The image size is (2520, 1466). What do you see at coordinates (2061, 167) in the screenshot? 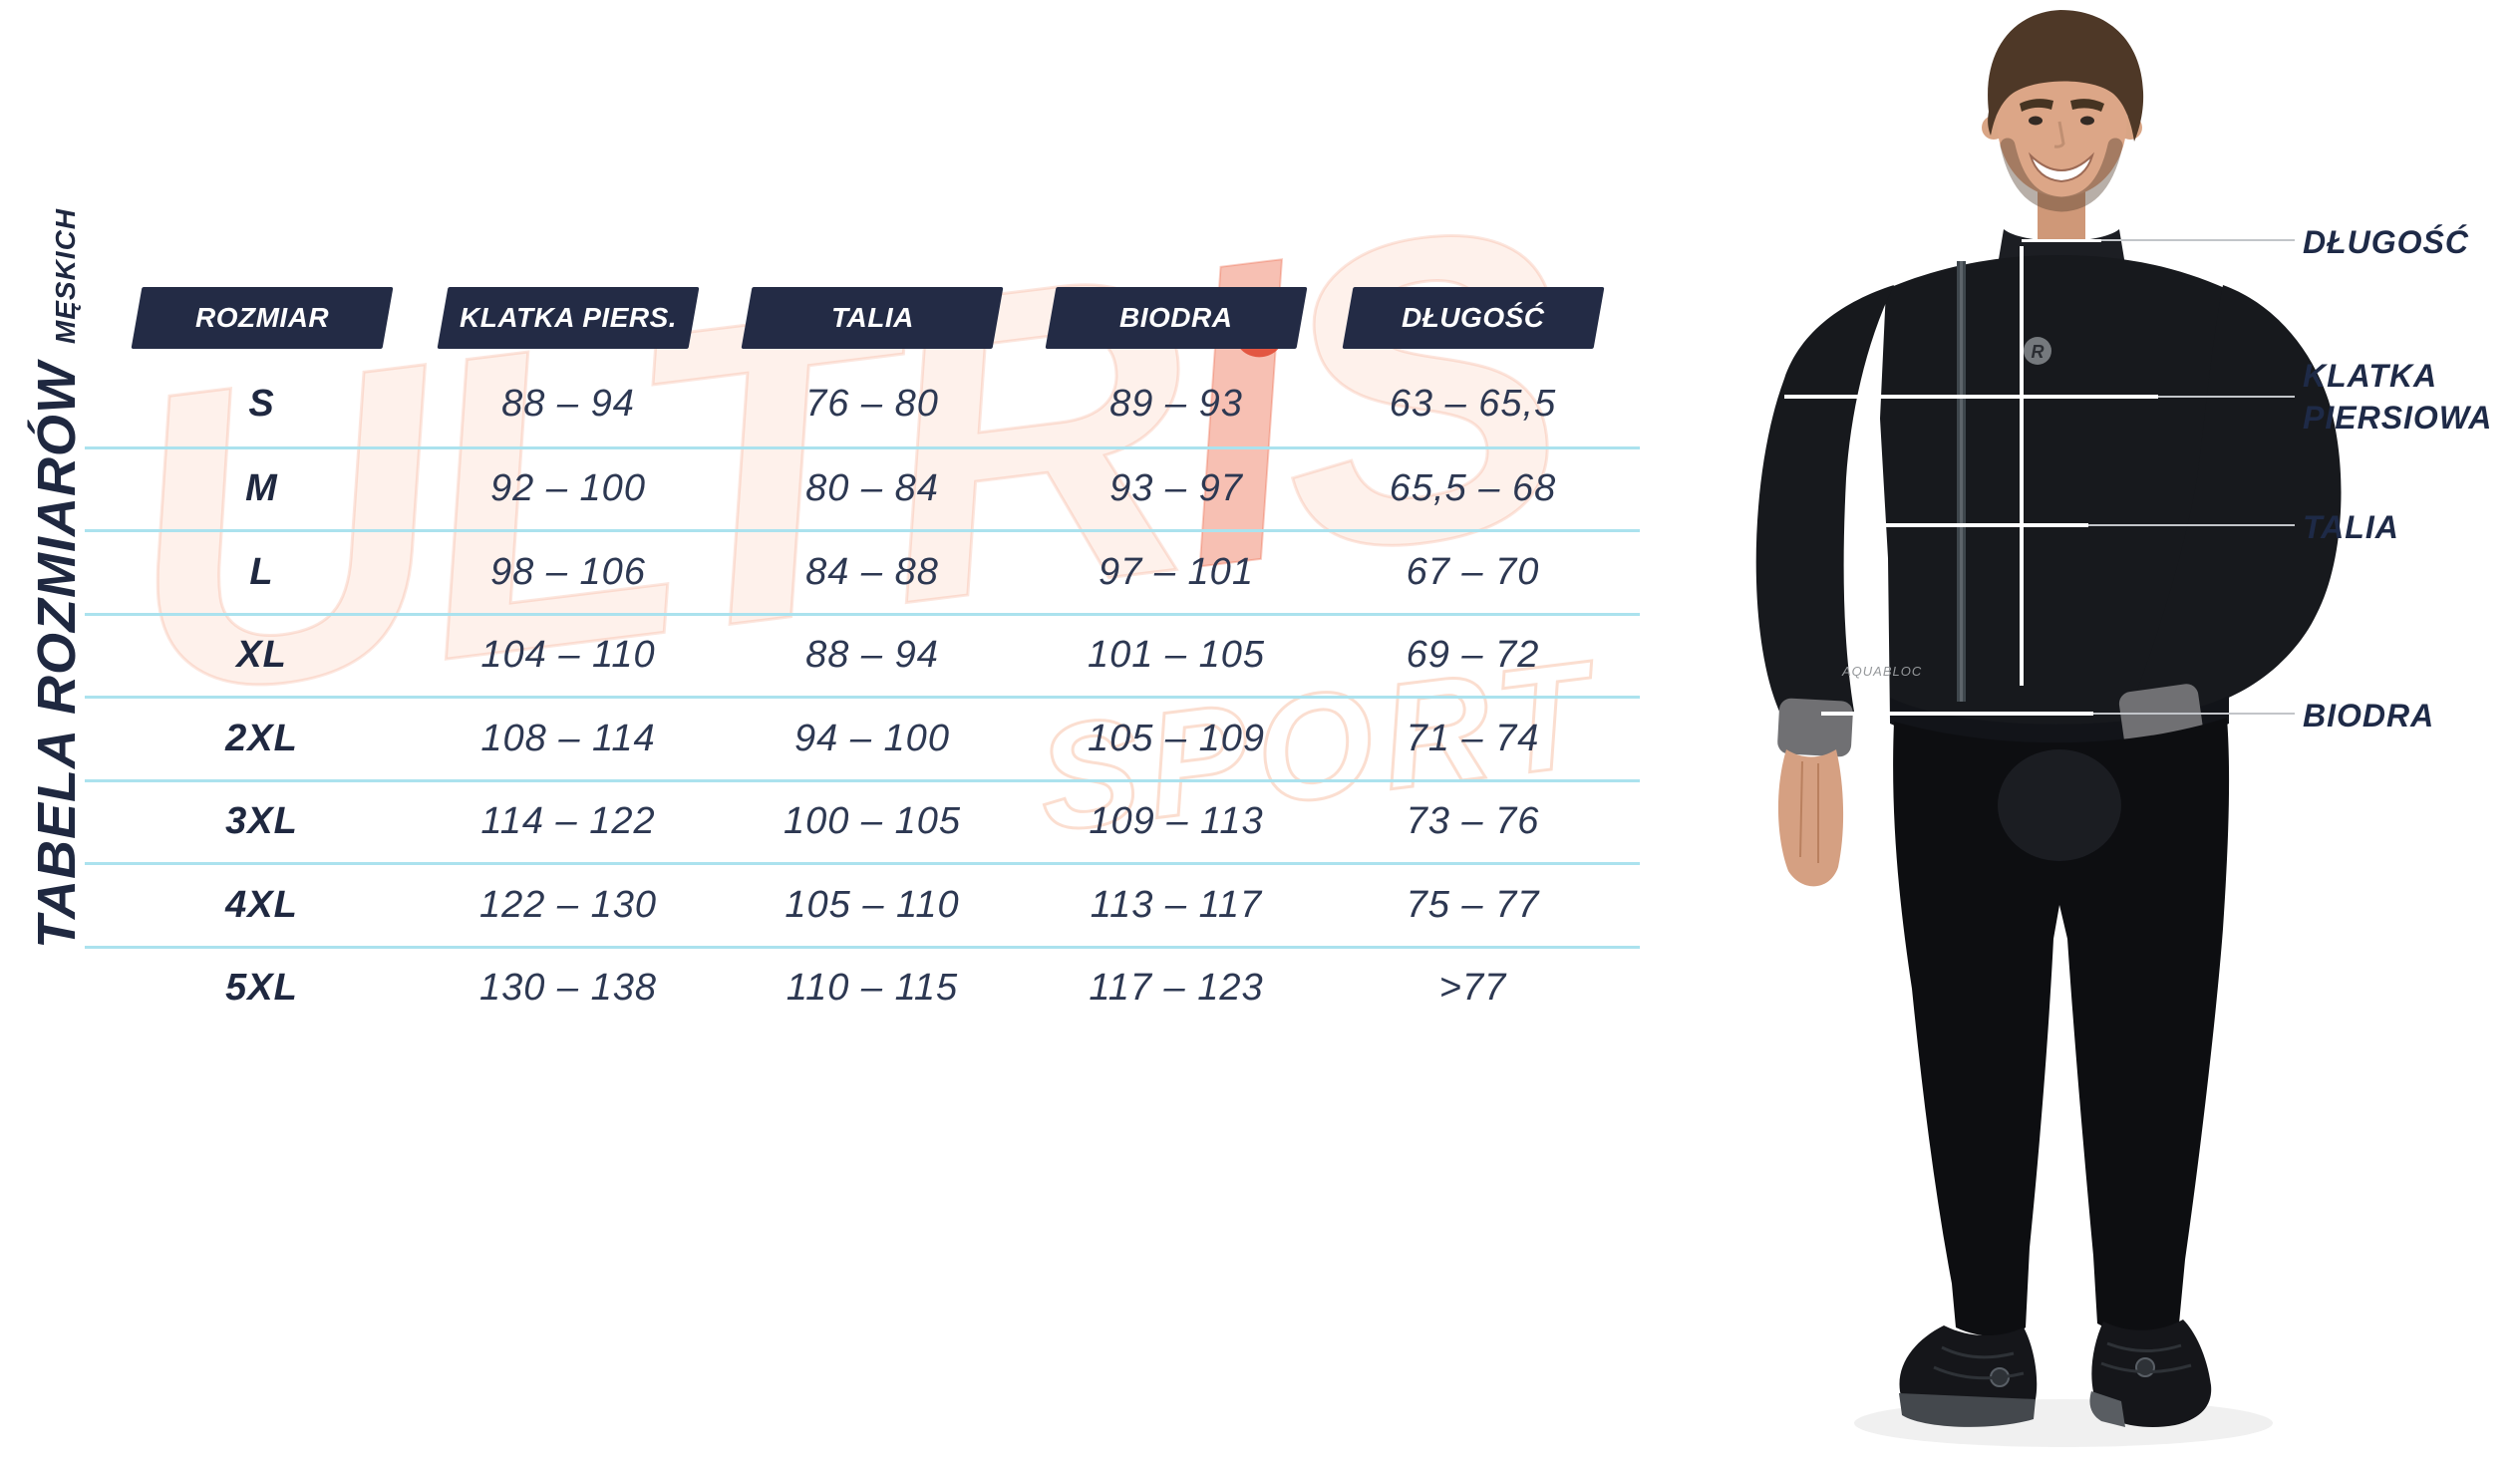
I see `smile` at bounding box center [2061, 167].